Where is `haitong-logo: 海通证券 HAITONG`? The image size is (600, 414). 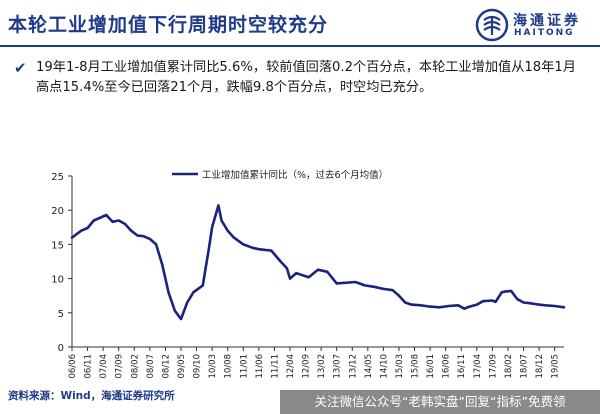 haitong-logo: 海通证券 HAITONG is located at coordinates (536, 25).